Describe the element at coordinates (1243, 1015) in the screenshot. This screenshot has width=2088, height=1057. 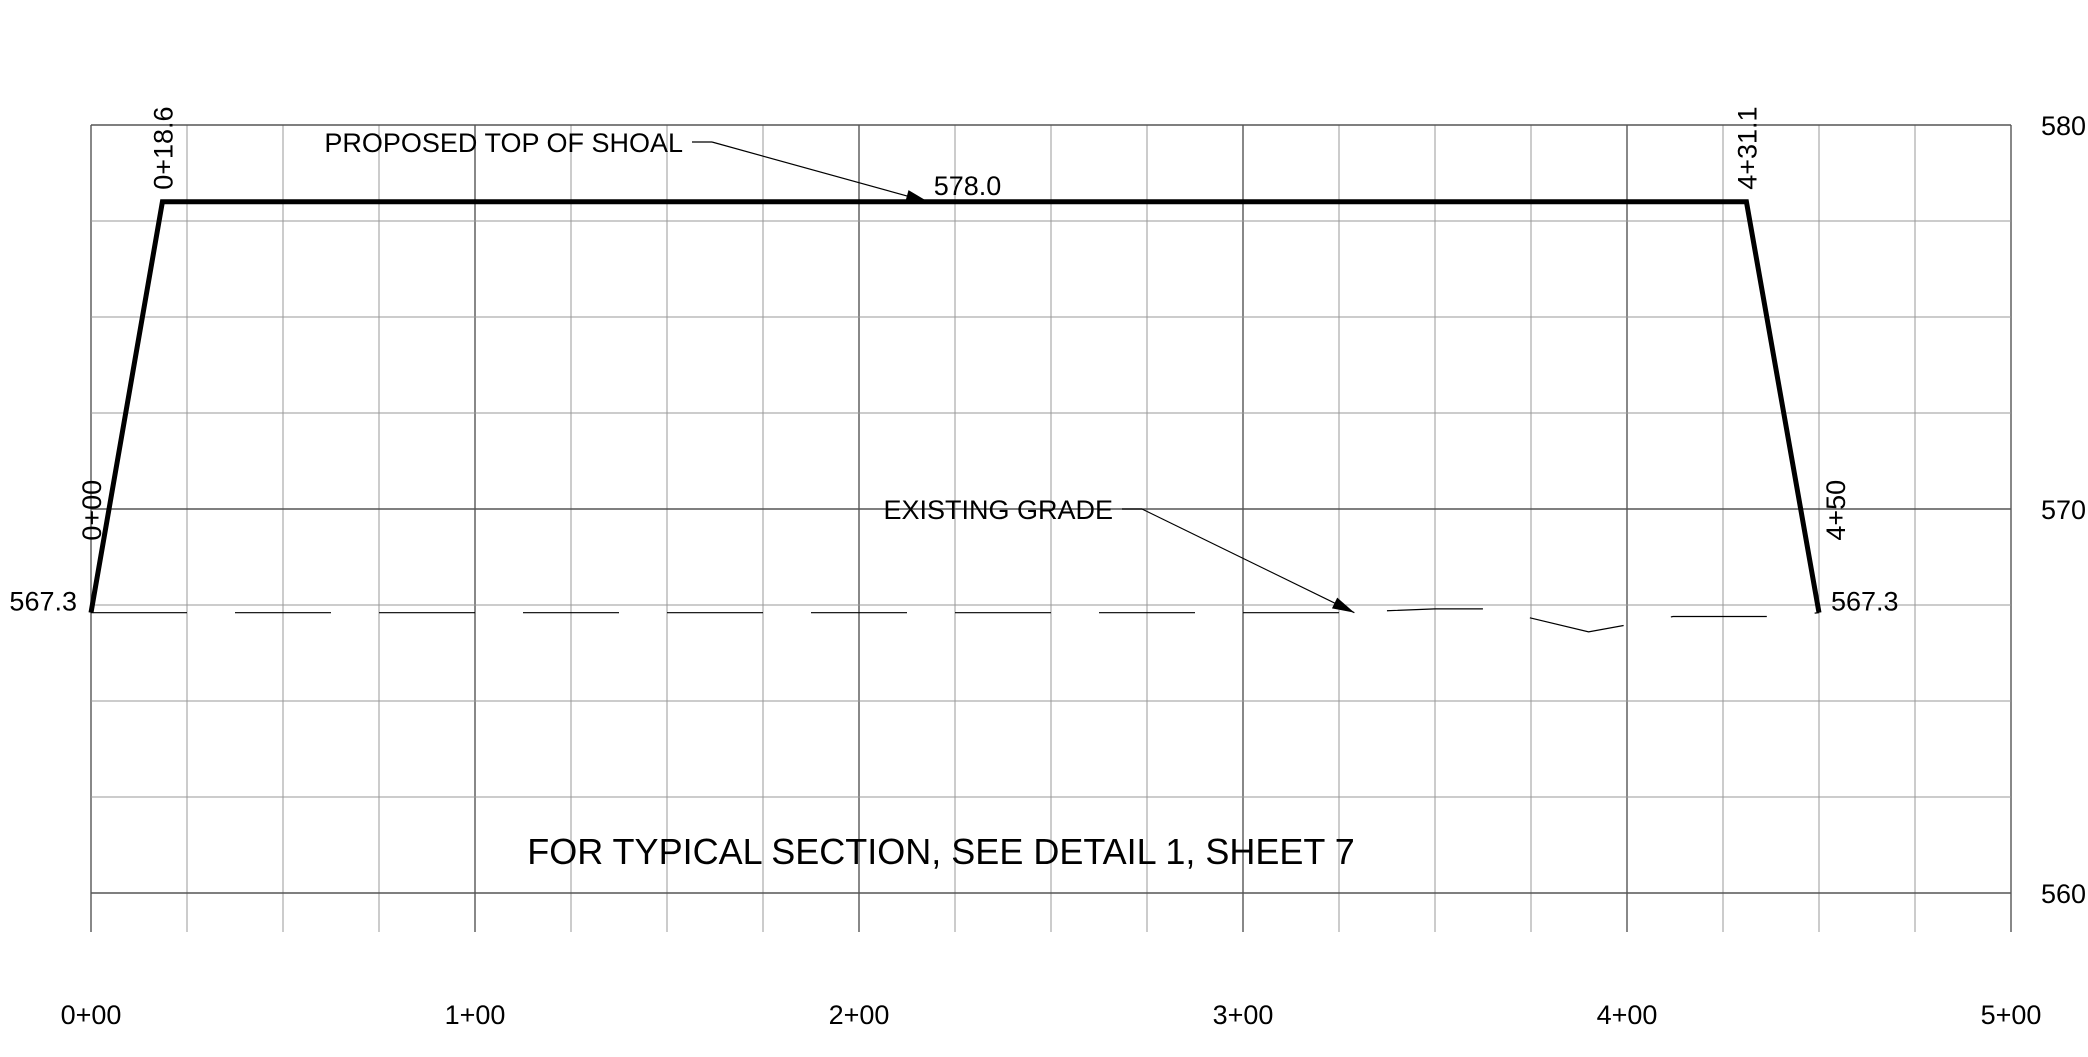
I see `x-tick-label: 3+00` at that location.